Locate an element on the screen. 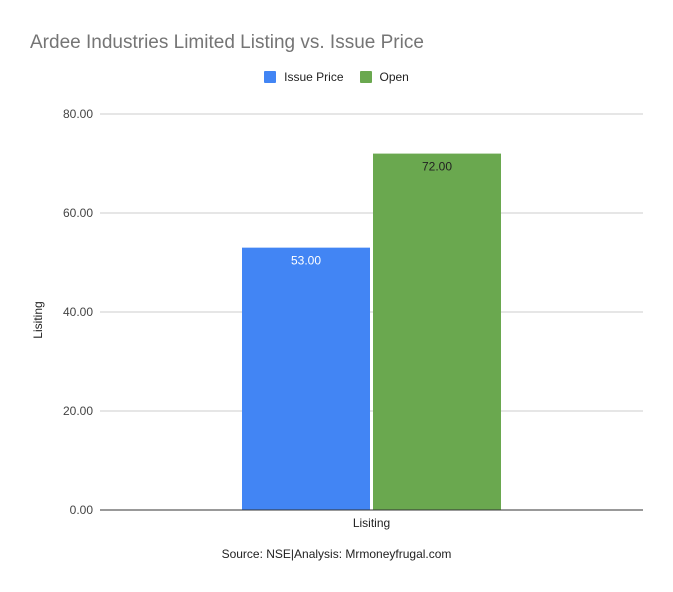 The height and width of the screenshot is (592, 673). y-axis-label: Lisiting is located at coordinates (38, 319).